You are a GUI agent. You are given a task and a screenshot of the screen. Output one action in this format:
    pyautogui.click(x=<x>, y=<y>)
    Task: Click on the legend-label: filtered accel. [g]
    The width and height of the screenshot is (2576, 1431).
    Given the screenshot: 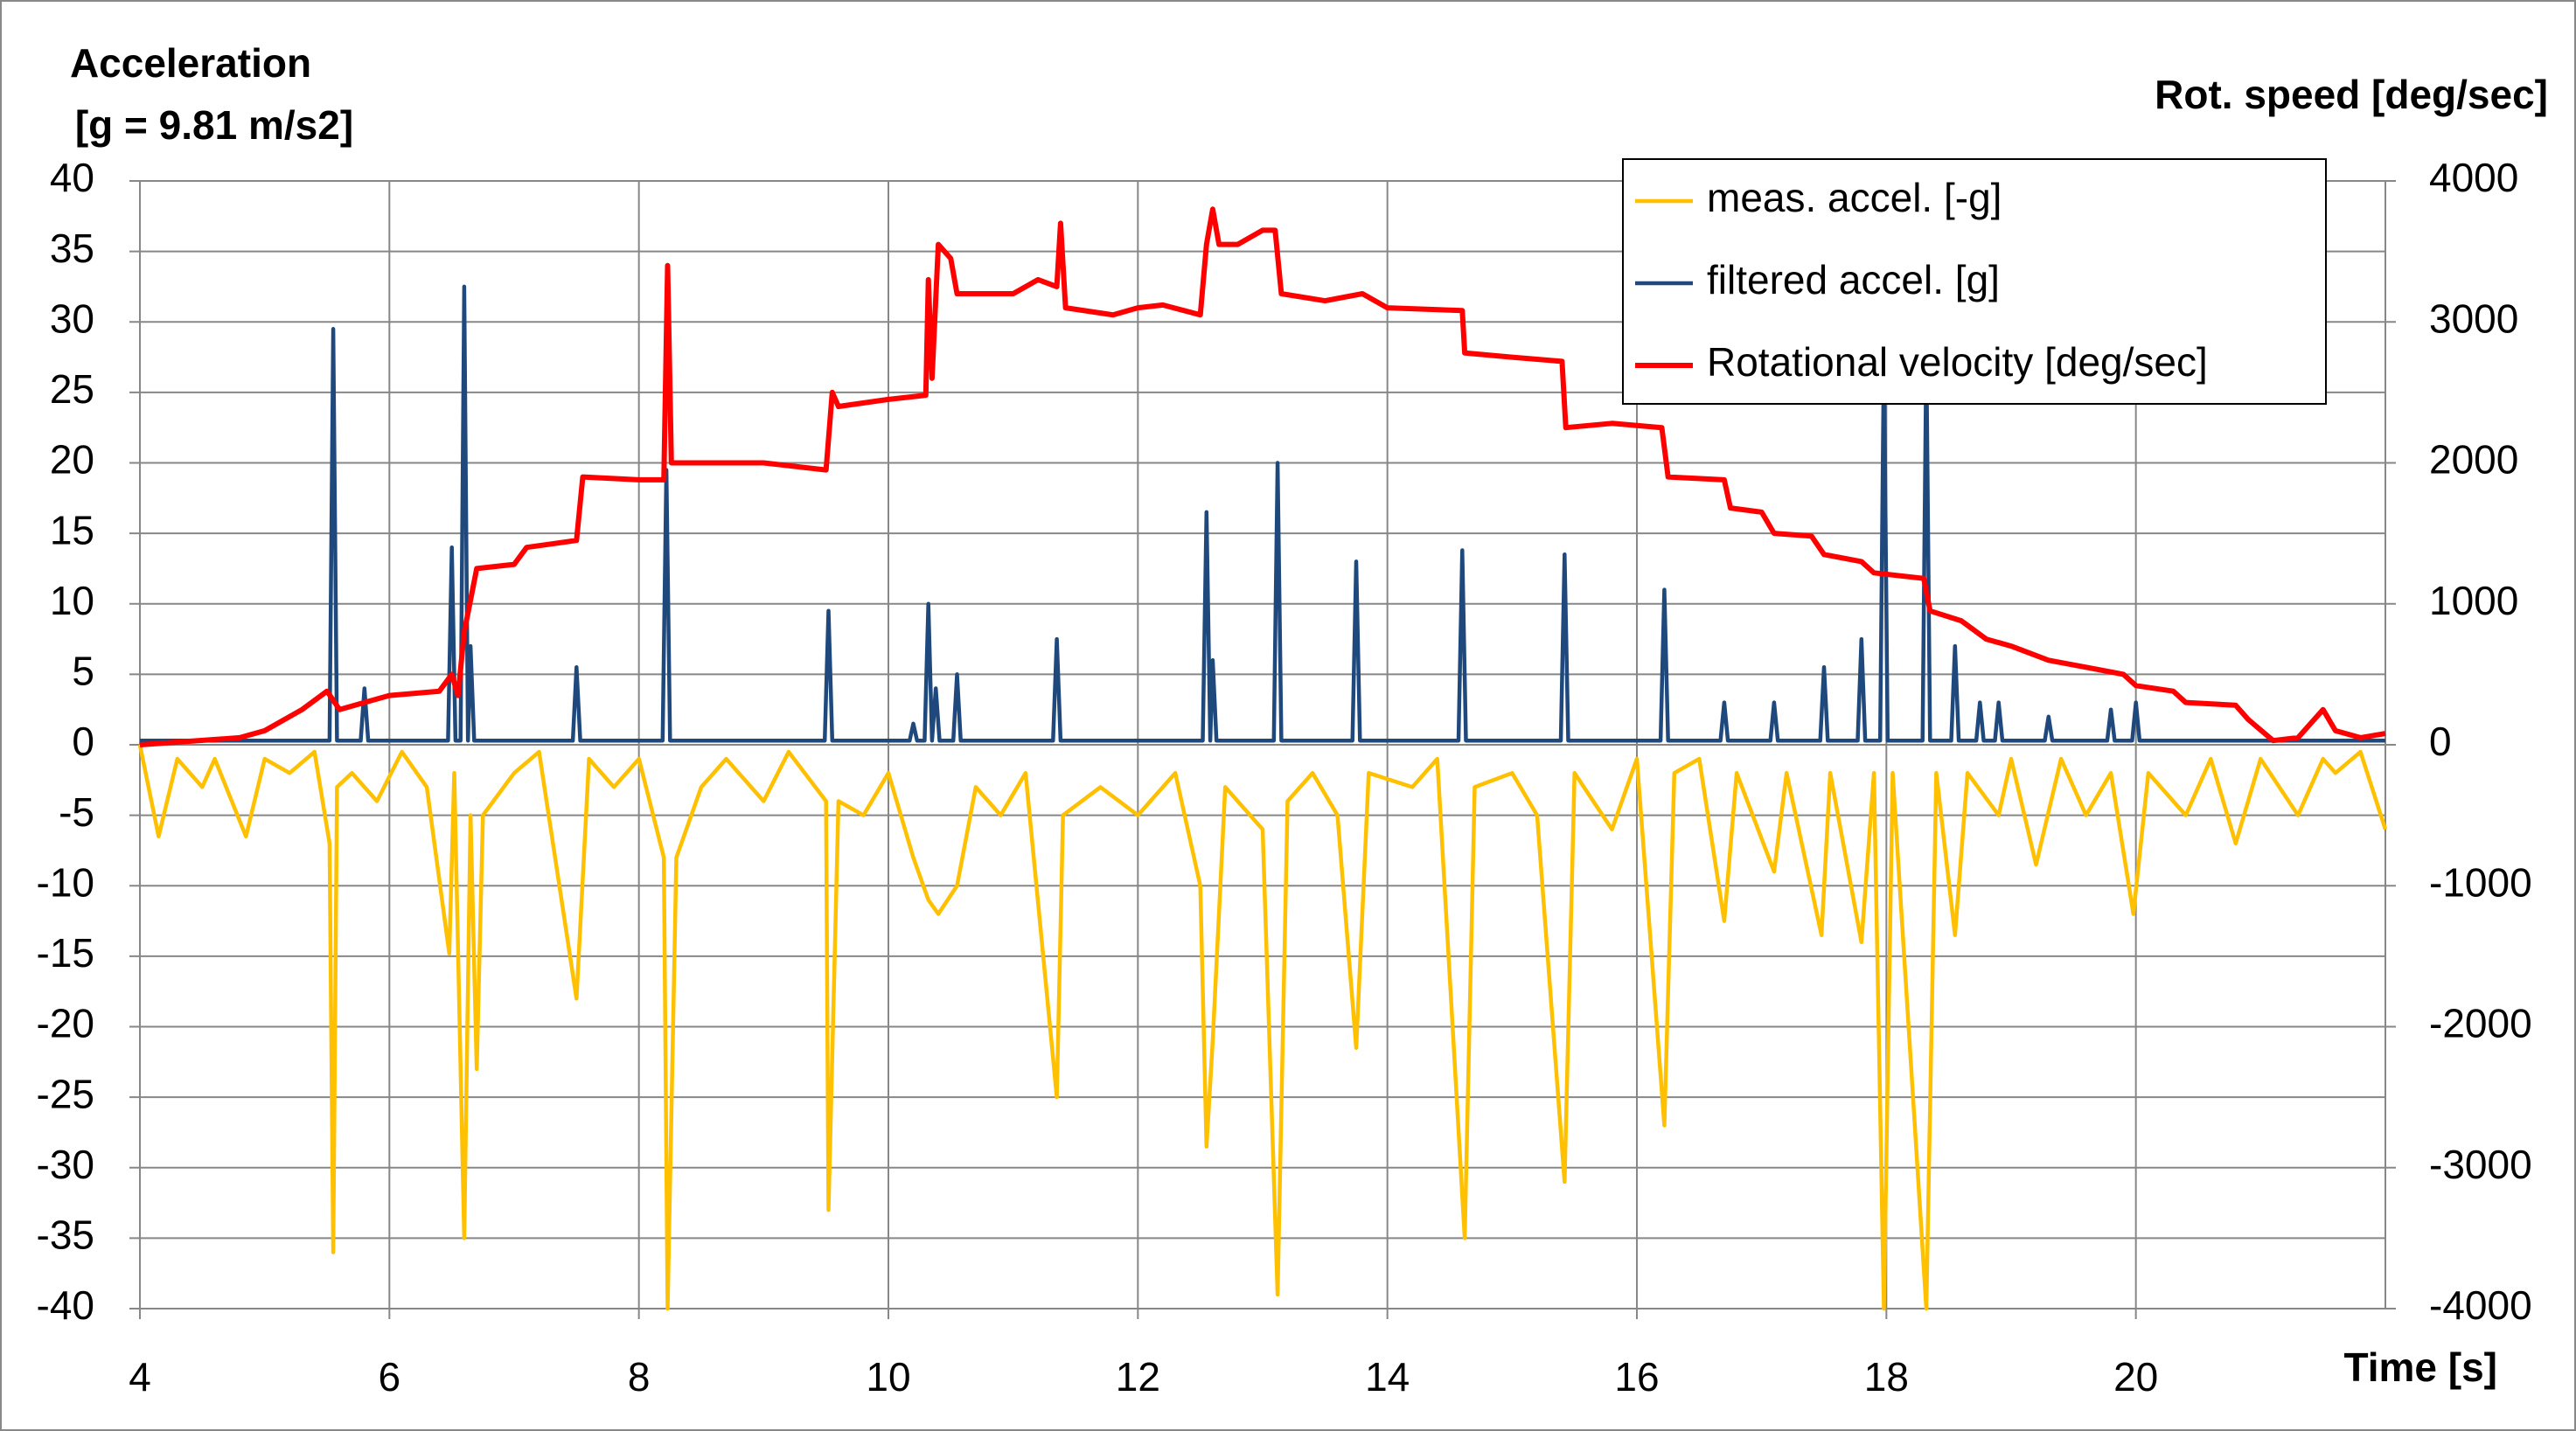 What is the action you would take?
    pyautogui.click(x=1853, y=279)
    